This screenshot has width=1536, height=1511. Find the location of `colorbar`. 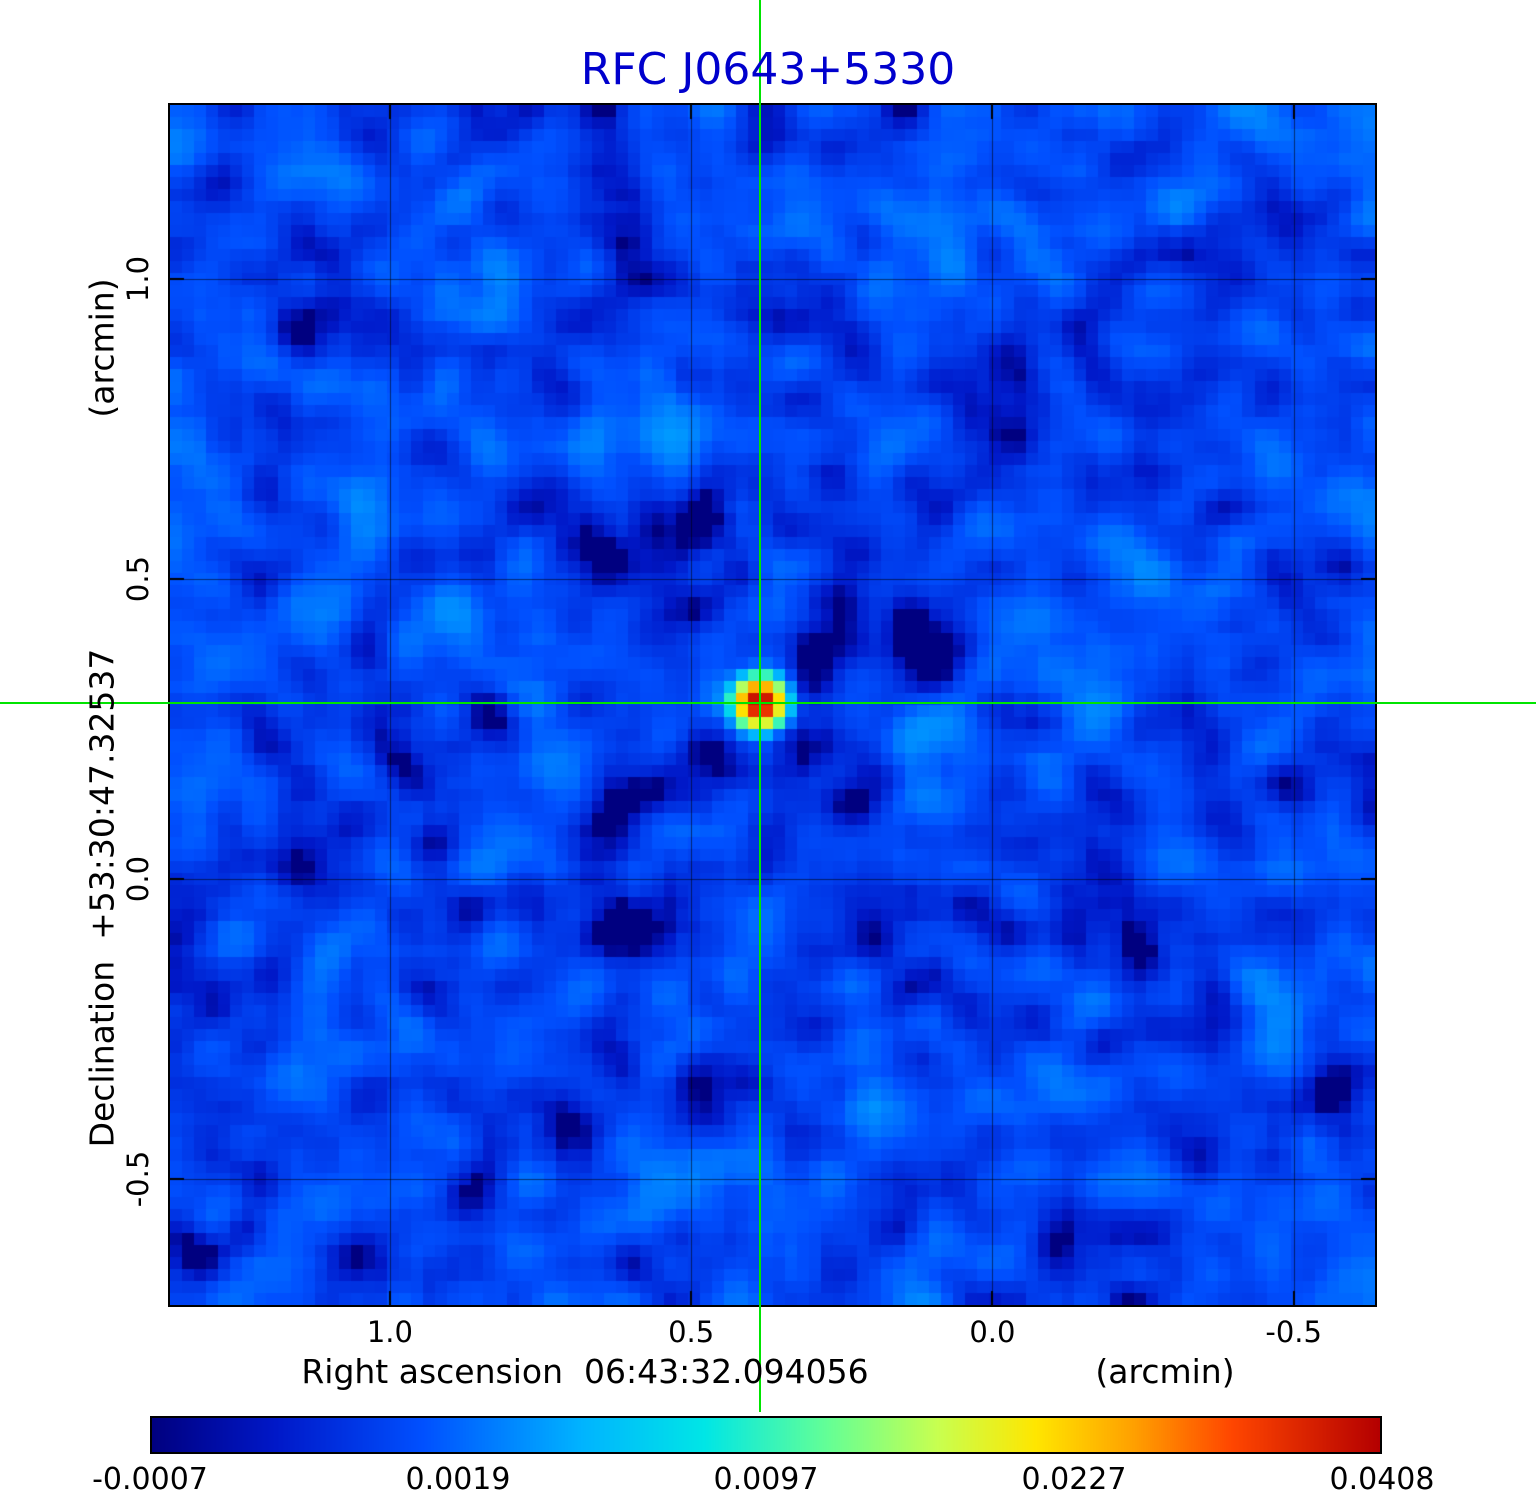

colorbar is located at coordinates (766, 1435).